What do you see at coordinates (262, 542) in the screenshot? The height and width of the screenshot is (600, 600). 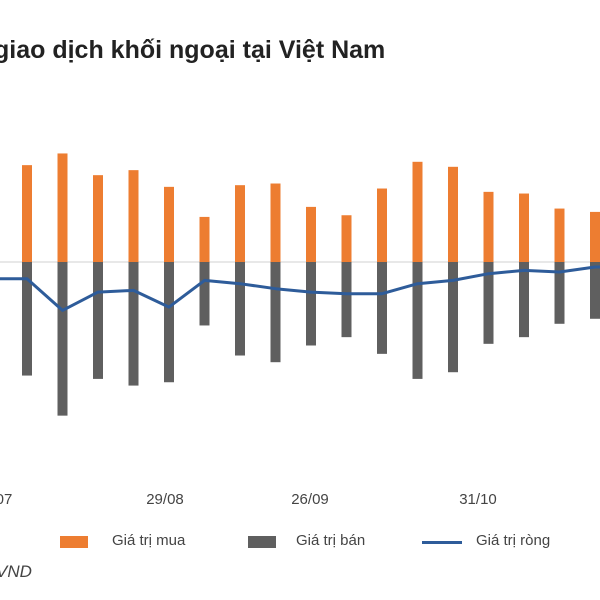 I see `legend-swatch-sell` at bounding box center [262, 542].